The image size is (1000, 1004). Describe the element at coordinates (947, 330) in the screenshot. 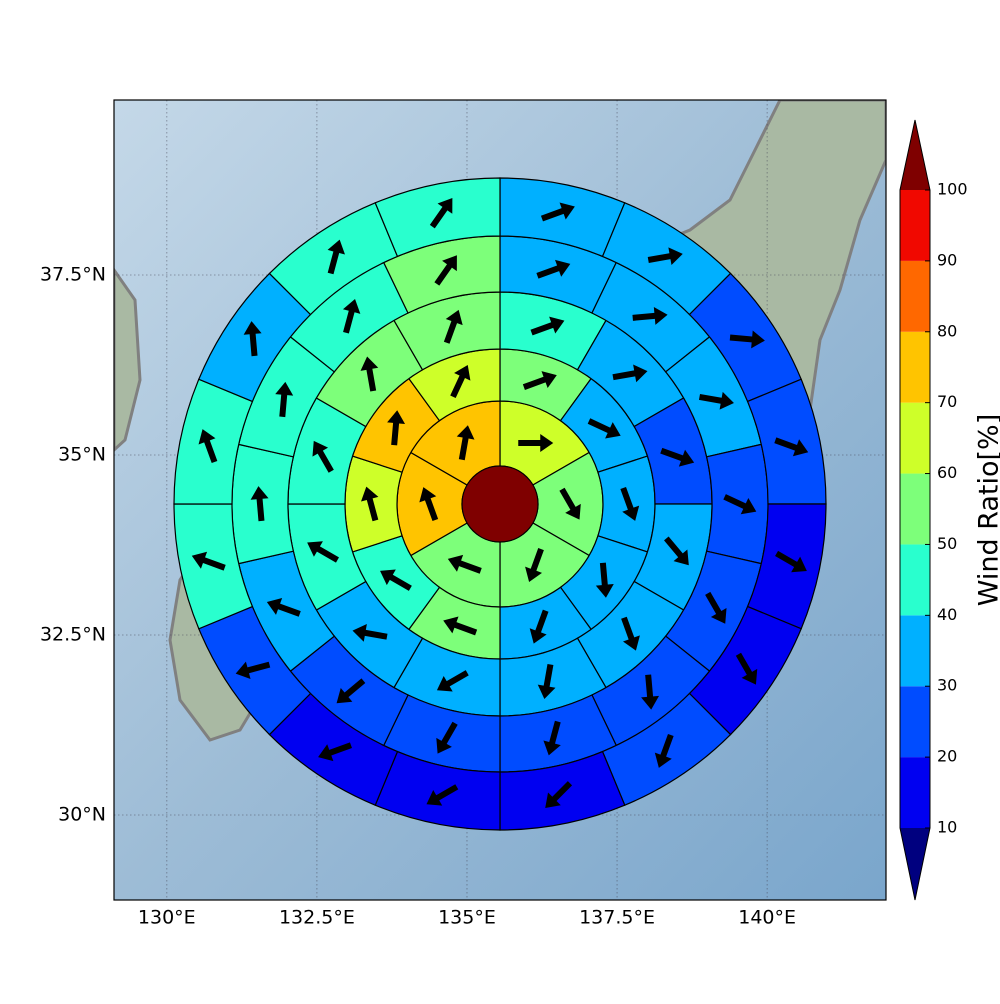

I see `colorbar-tick-label: 80` at that location.